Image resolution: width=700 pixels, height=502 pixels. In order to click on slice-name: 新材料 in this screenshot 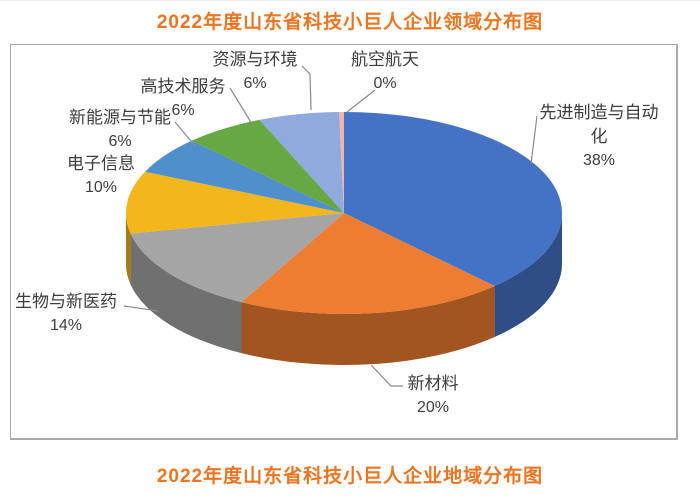, I will do `click(433, 383)`.